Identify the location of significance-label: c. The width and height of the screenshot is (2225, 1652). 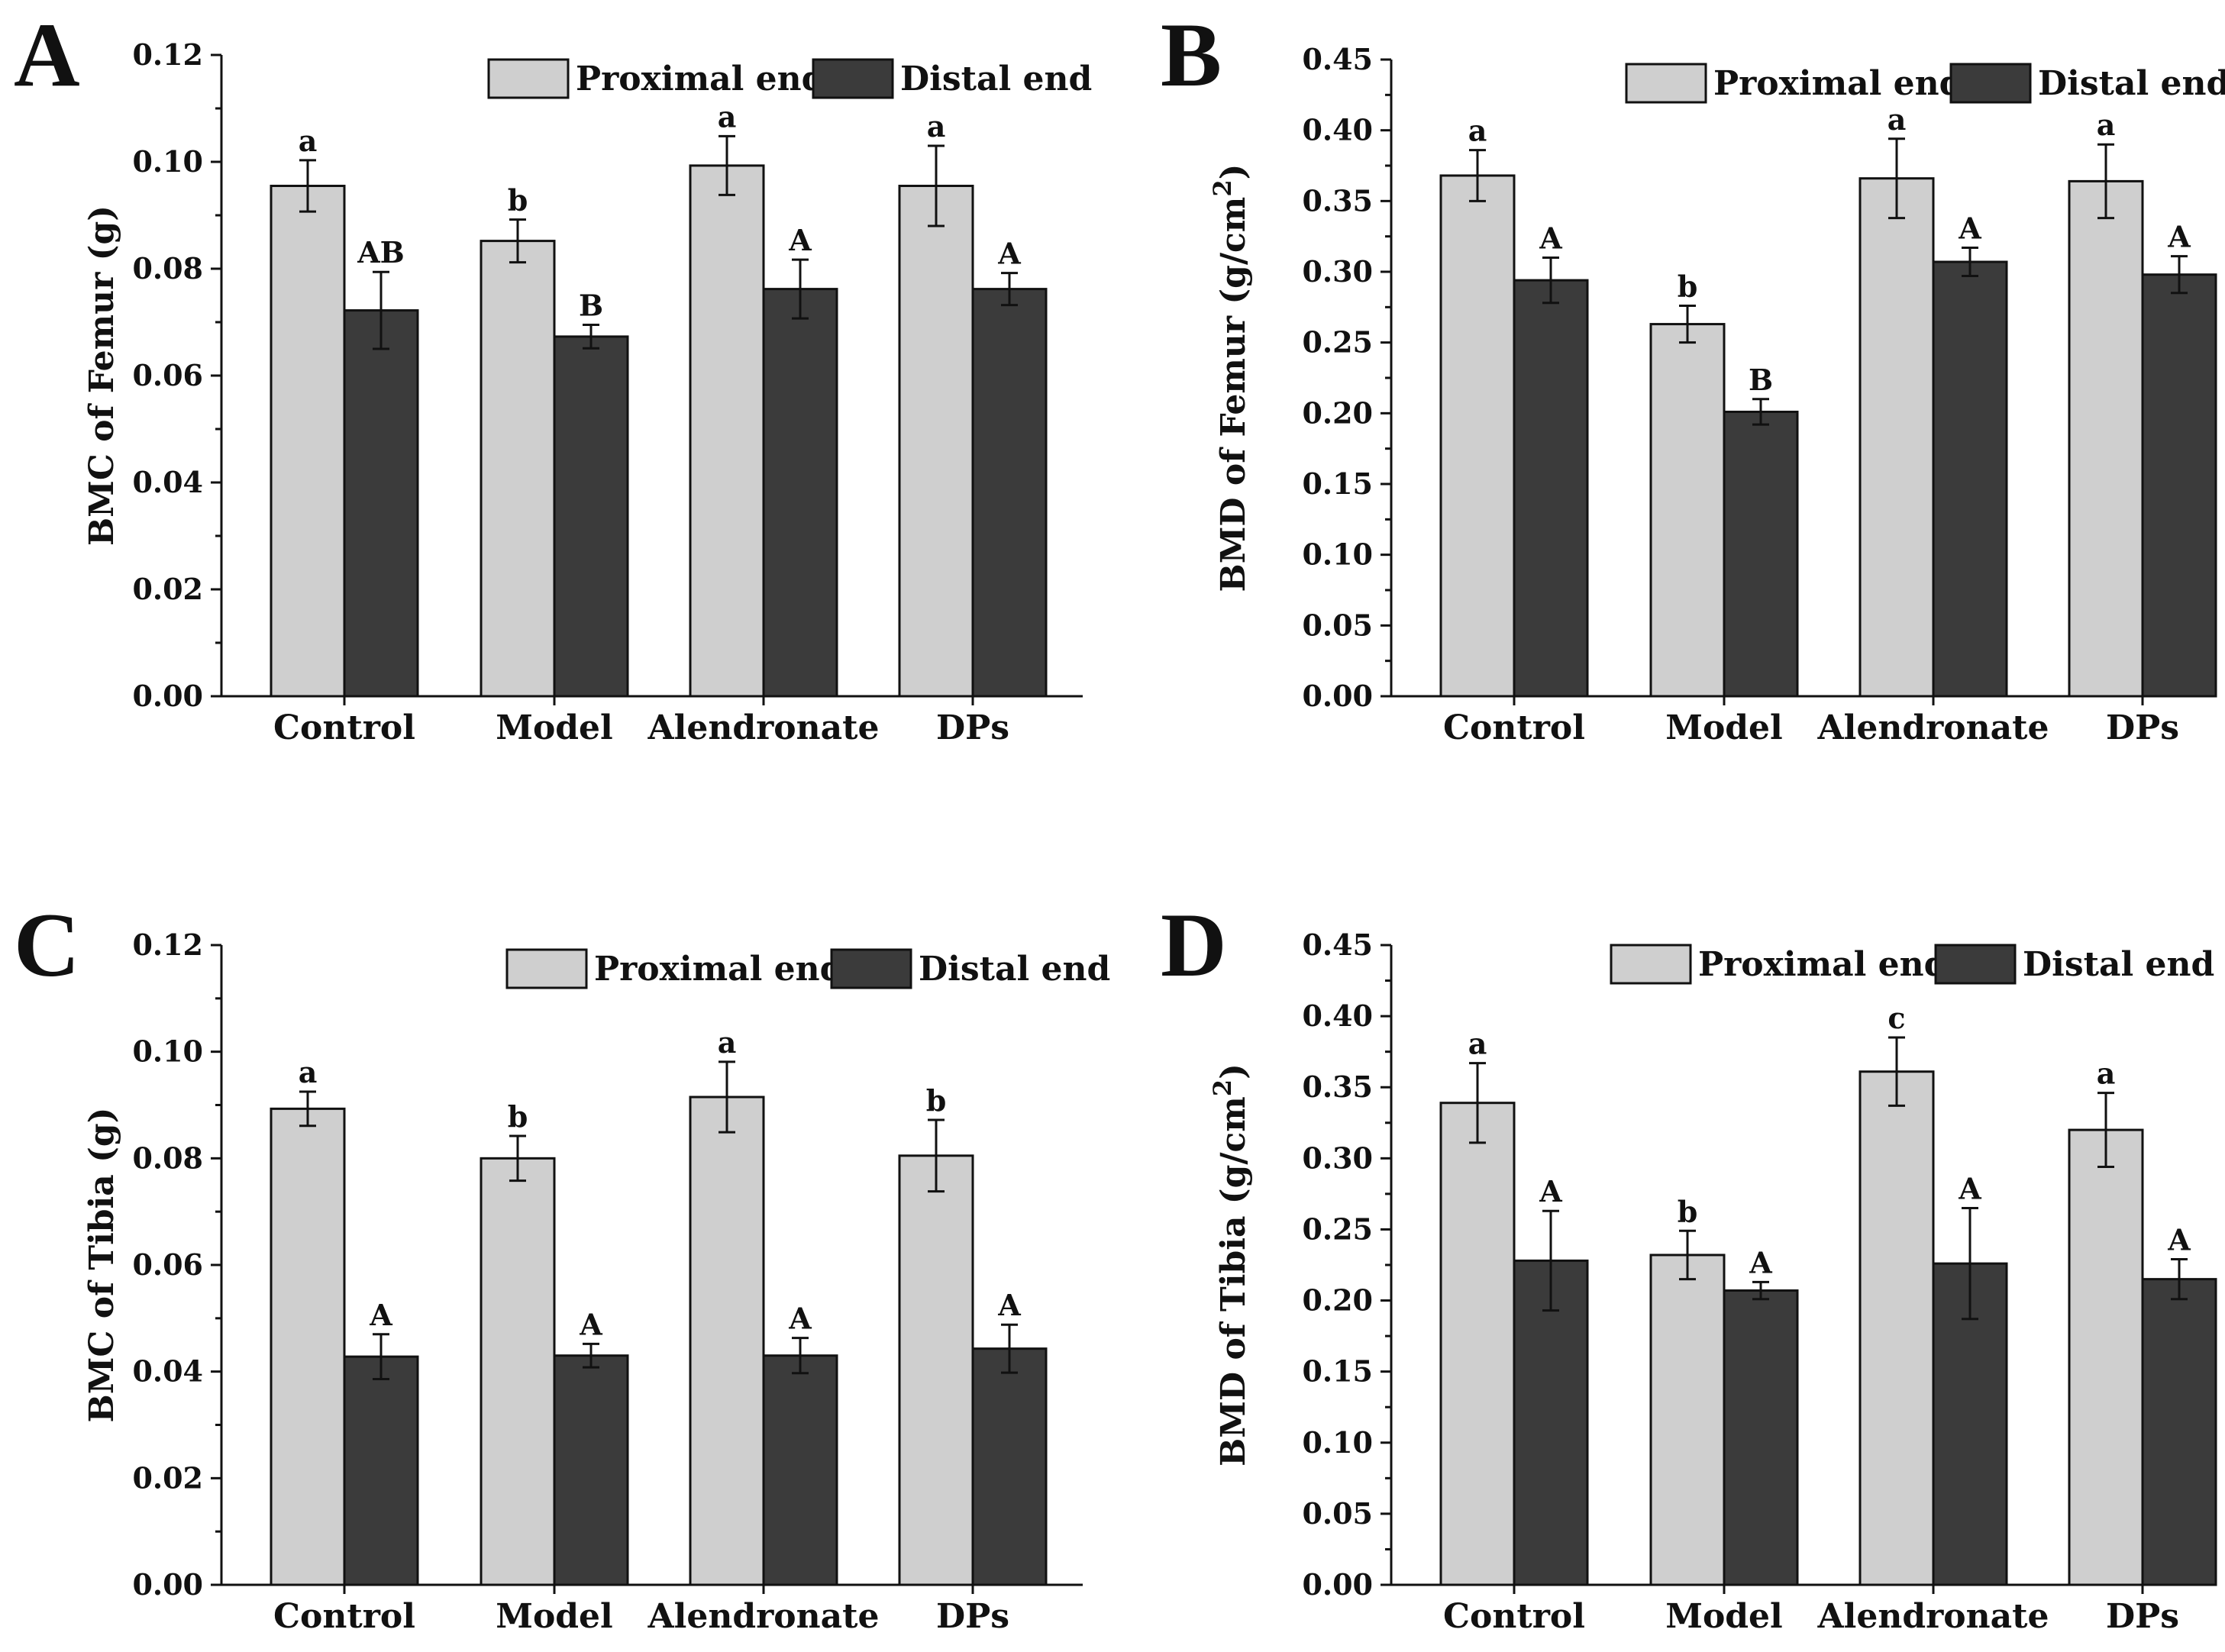
(1896, 1018).